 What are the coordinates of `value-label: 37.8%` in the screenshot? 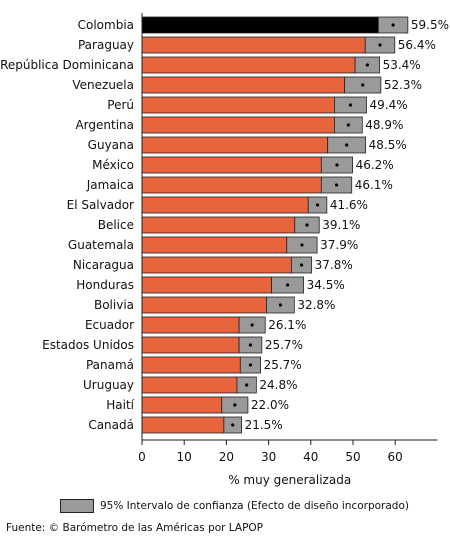 It's located at (334, 265).